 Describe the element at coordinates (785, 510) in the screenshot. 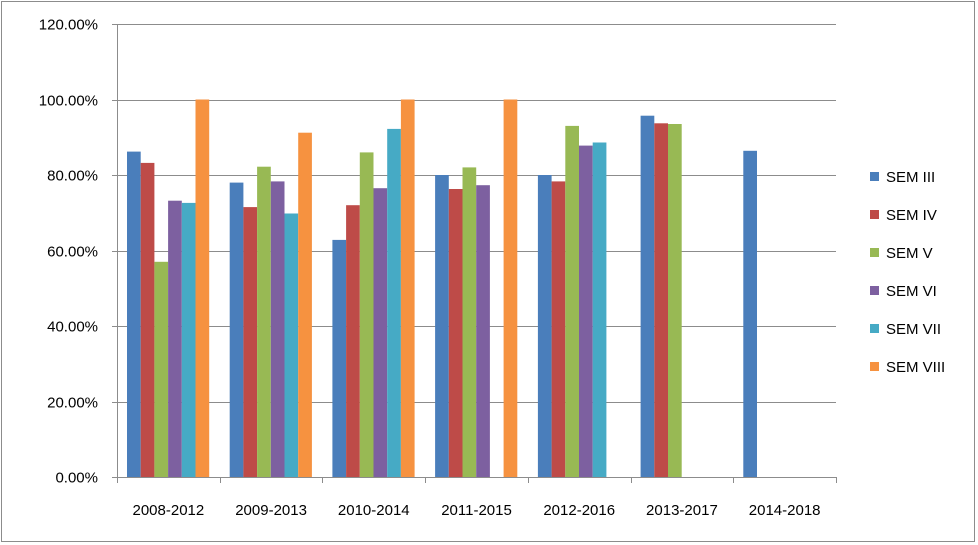

I see `x-tick-label: 2014-2018` at that location.